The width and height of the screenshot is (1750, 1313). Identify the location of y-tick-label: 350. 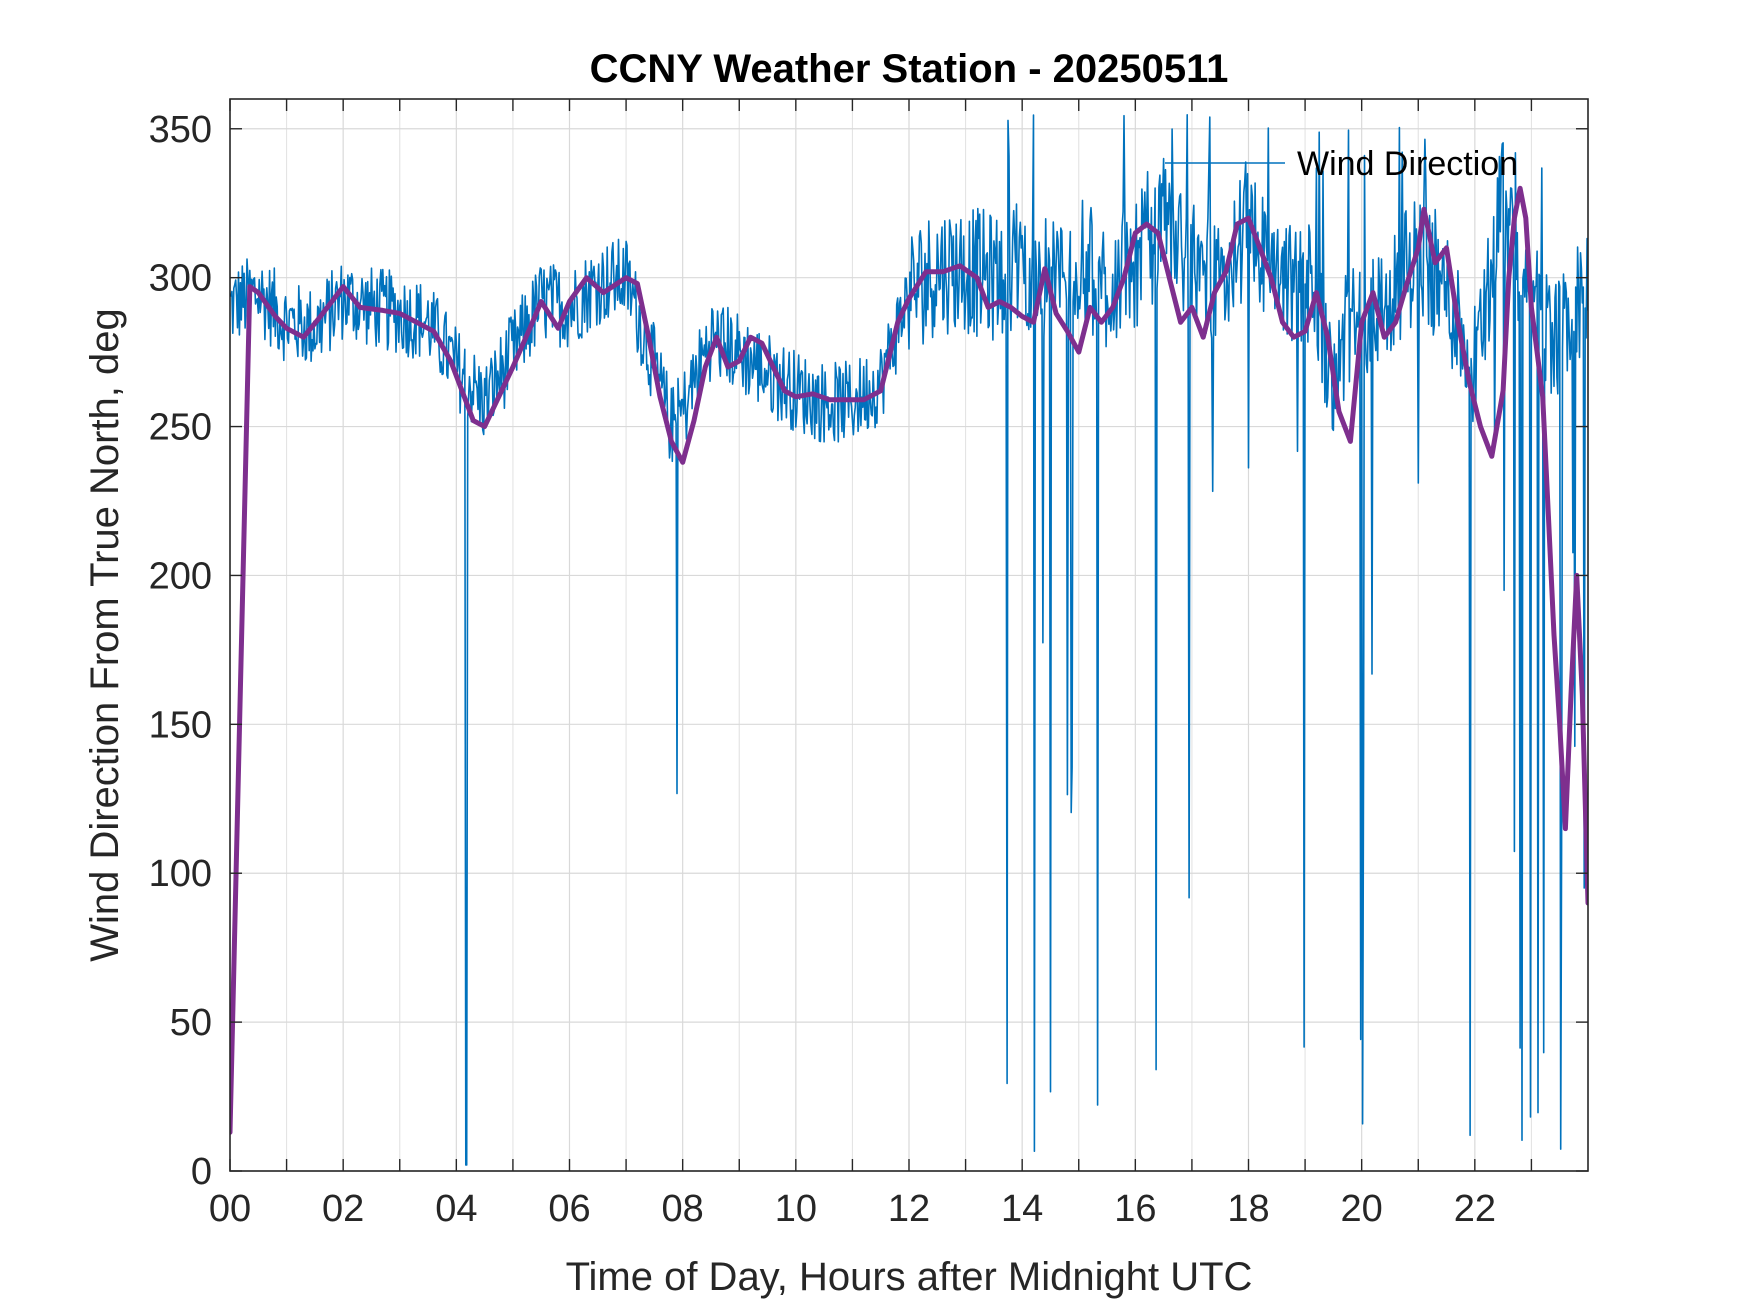
(180, 130).